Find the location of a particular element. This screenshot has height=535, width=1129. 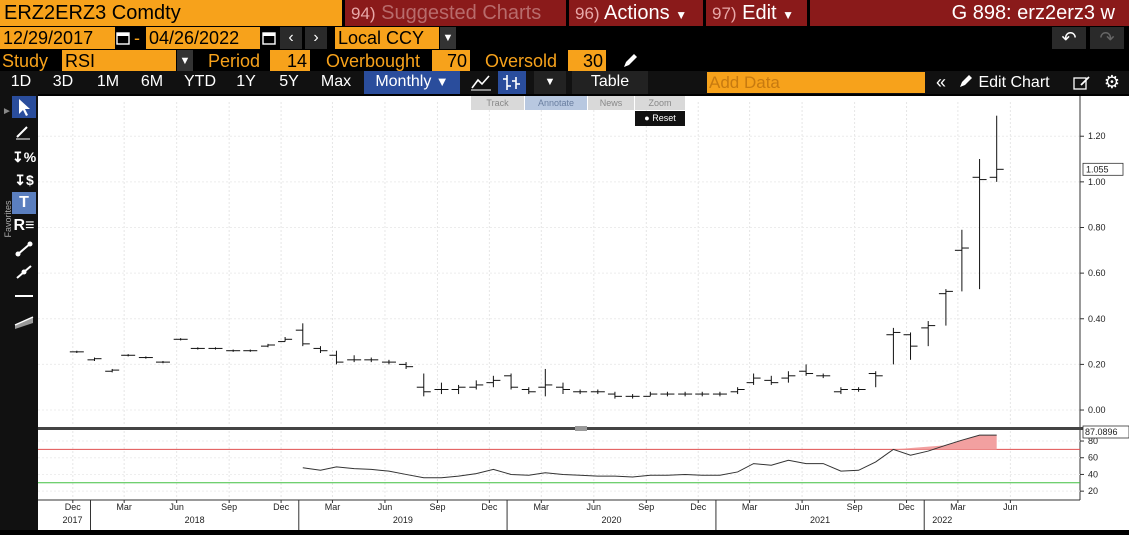

last-price-label: 1.055 is located at coordinates (1097, 169).